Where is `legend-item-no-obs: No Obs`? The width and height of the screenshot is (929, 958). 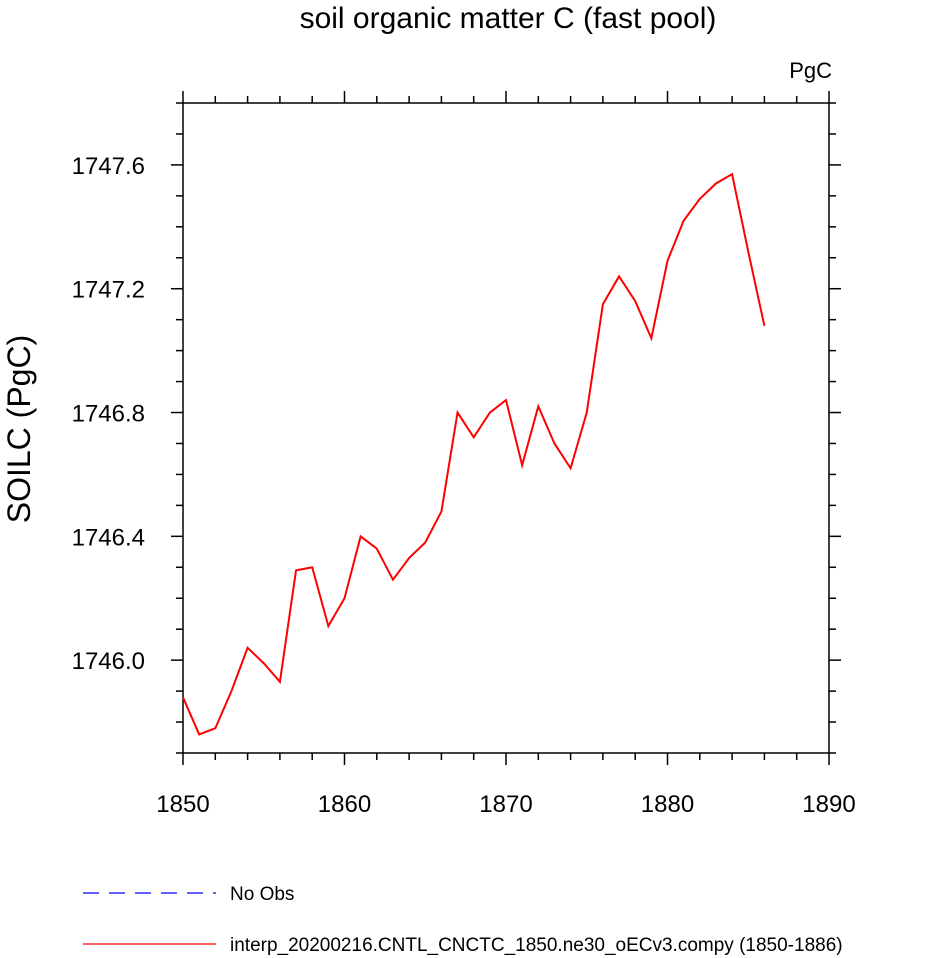
legend-item-no-obs: No Obs is located at coordinates (188, 894).